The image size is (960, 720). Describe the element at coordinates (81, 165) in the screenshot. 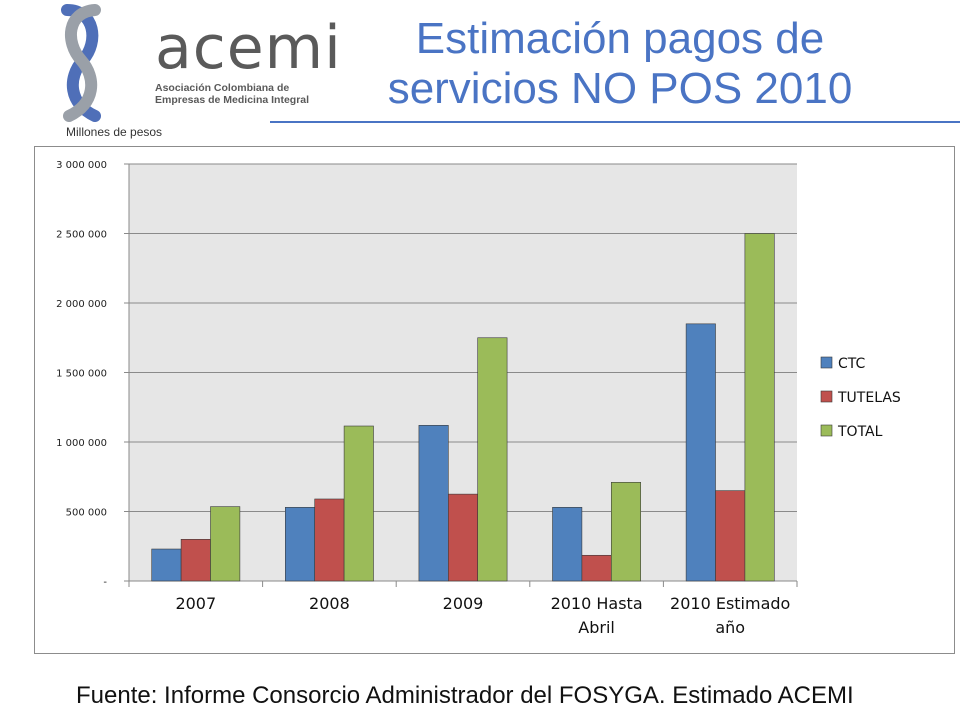

I see `y-tick-label: 3 000 000` at that location.